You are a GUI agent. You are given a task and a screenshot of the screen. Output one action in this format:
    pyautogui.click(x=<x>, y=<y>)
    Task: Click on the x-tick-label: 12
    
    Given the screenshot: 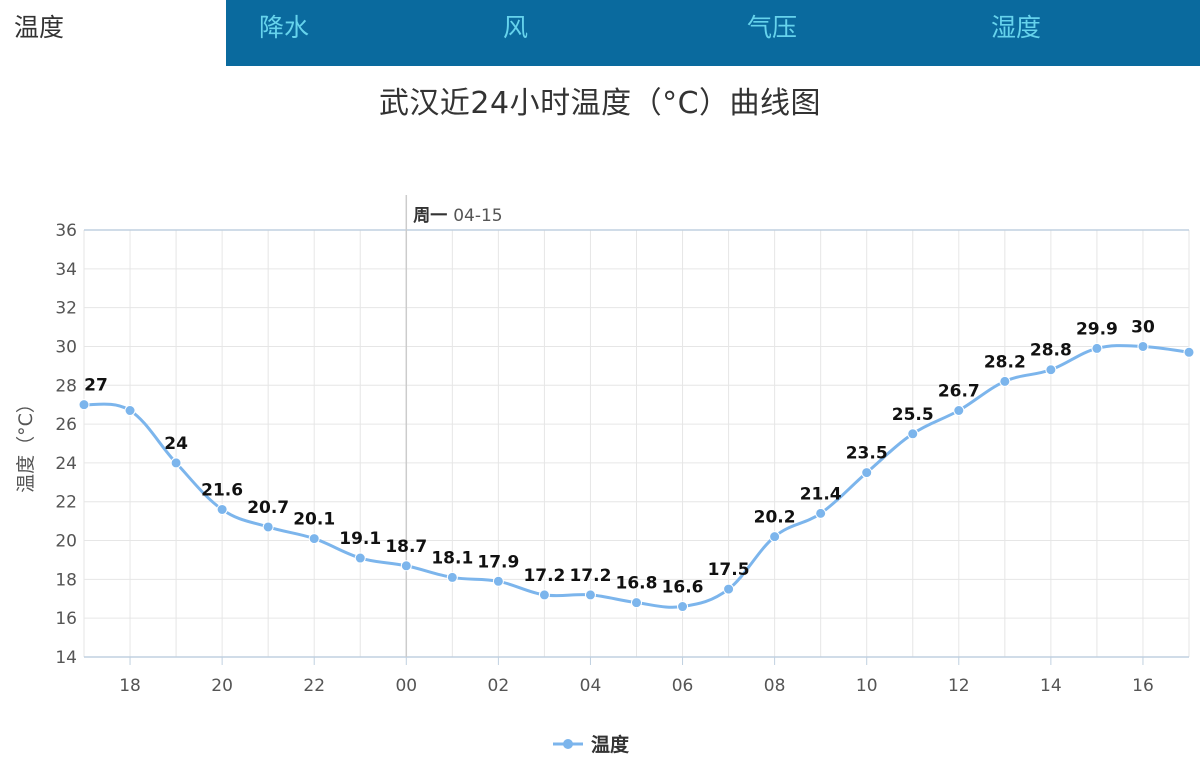 What is the action you would take?
    pyautogui.click(x=959, y=686)
    